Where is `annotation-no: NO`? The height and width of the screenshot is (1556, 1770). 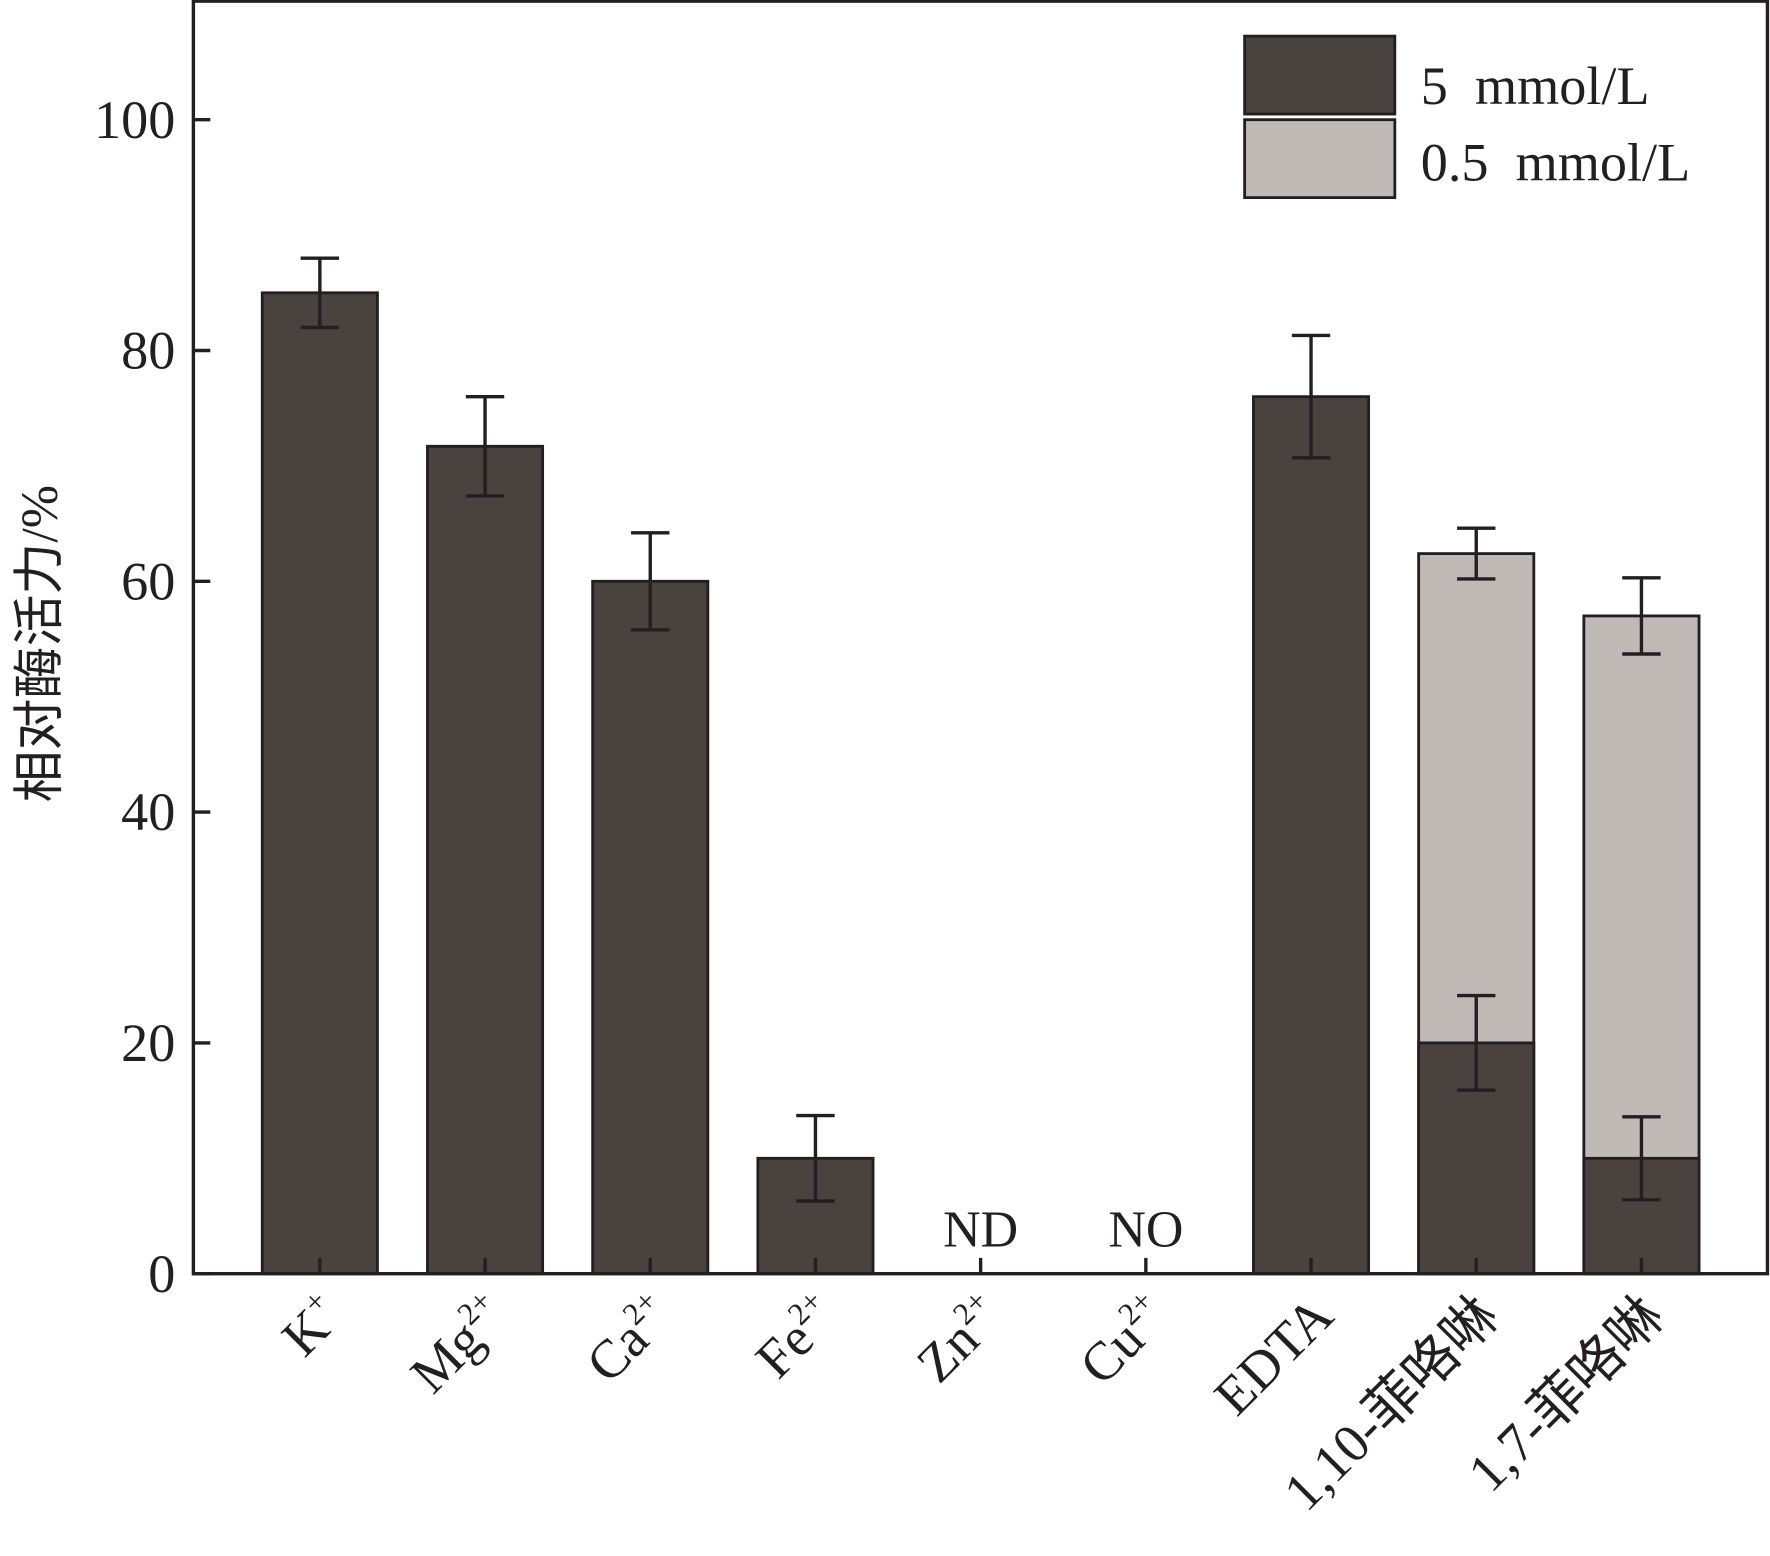
annotation-no: NO is located at coordinates (1145, 1230).